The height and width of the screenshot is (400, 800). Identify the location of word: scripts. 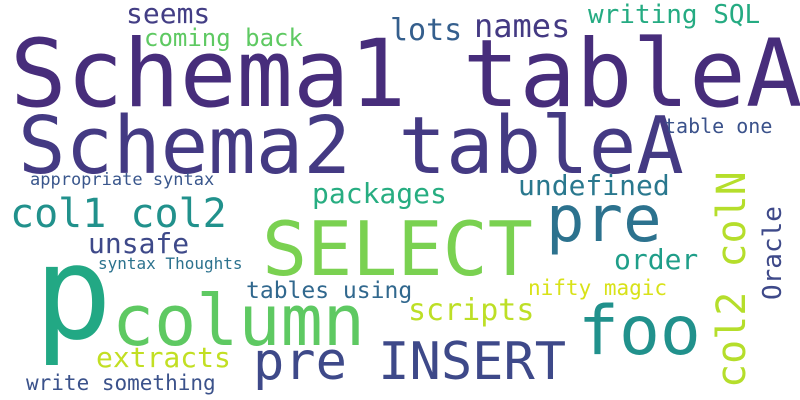
(471, 310).